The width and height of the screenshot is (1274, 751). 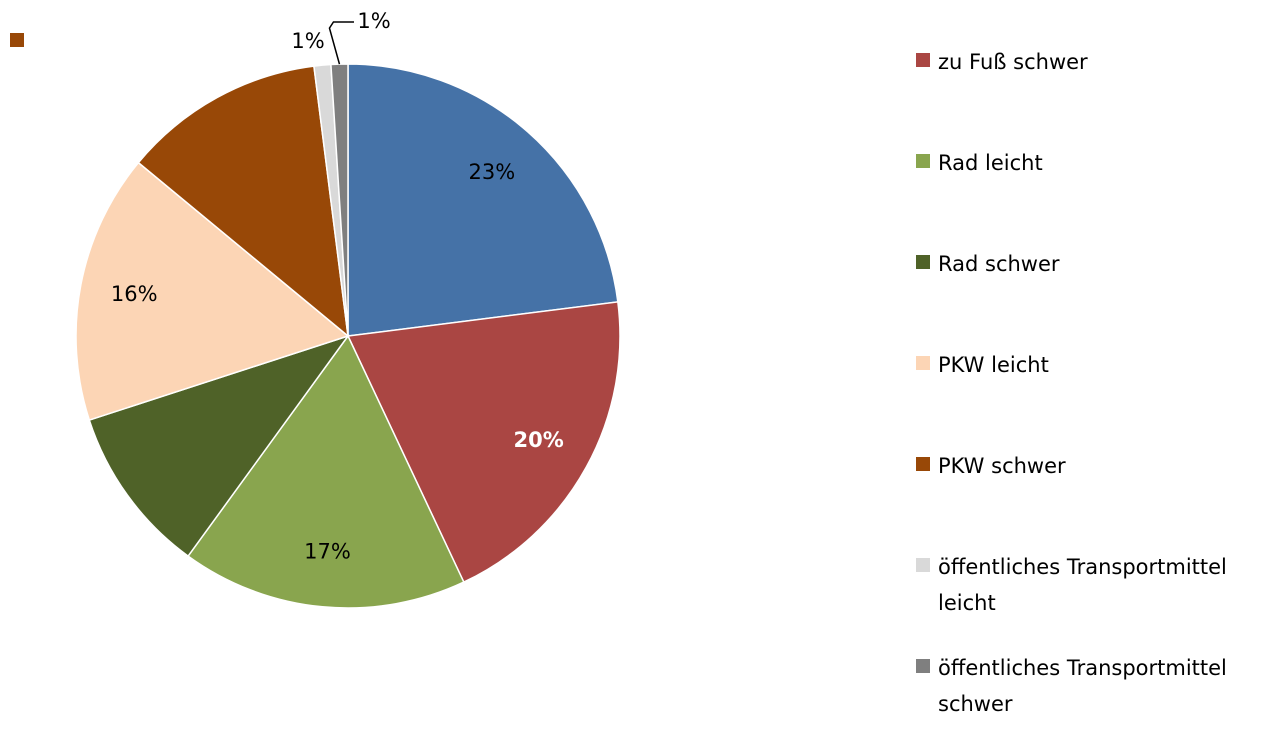 I want to click on data-label: 23%, so click(x=492, y=172).